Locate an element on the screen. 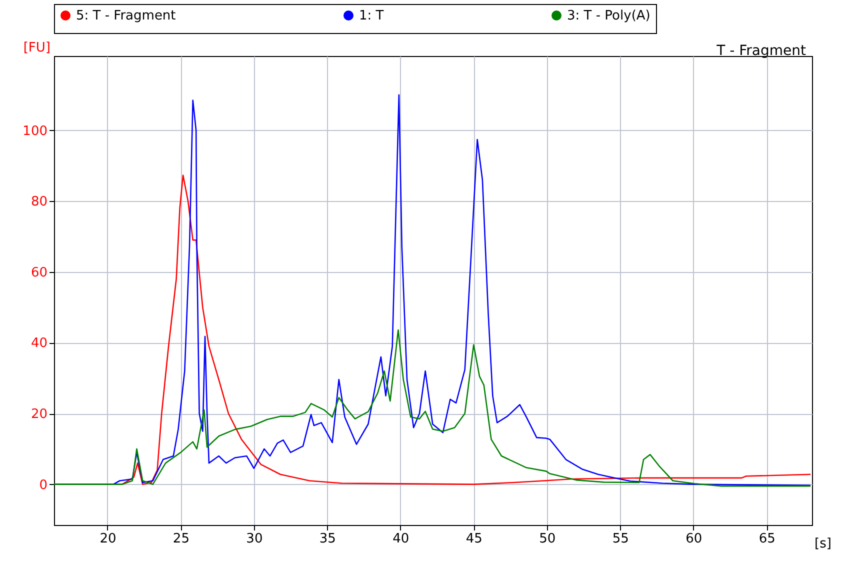 This screenshot has height=568, width=841. y-tick-label: 0 is located at coordinates (43, 485).